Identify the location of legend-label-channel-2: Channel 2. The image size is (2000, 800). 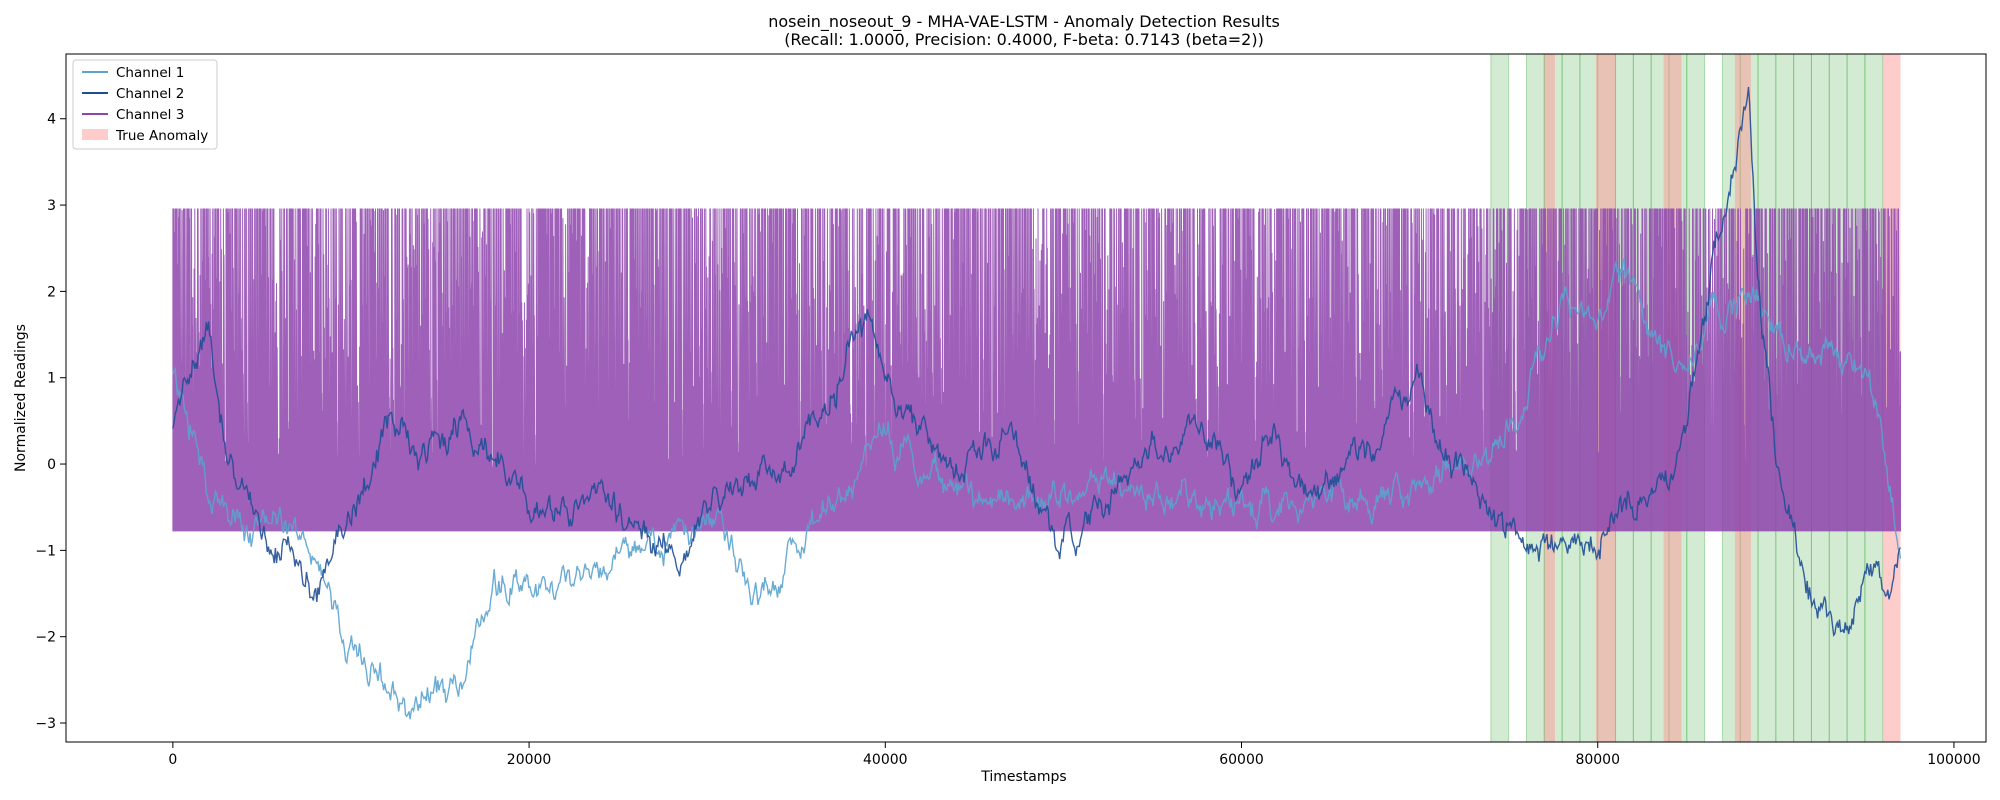
(150, 94).